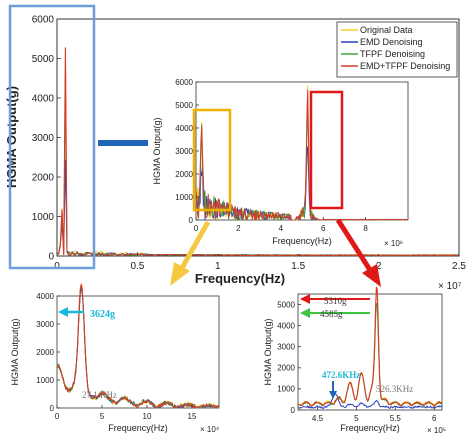 This screenshot has height=439, width=474. What do you see at coordinates (302, 241) in the screenshot?
I see `inset-mid-x-label: Frequency(Hz)` at bounding box center [302, 241].